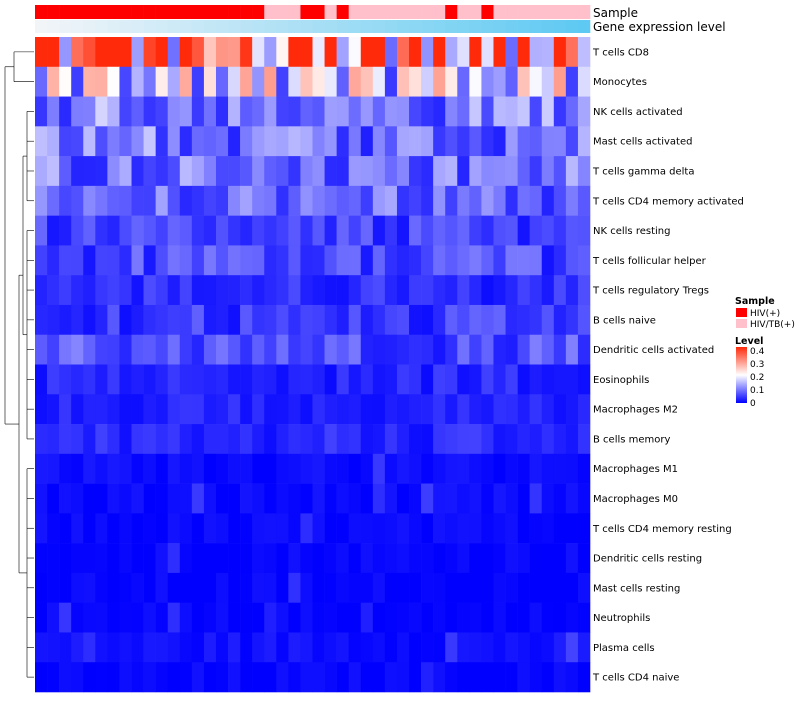 The height and width of the screenshot is (704, 800). What do you see at coordinates (757, 352) in the screenshot?
I see `legend-tick-0-4: 0.4` at bounding box center [757, 352].